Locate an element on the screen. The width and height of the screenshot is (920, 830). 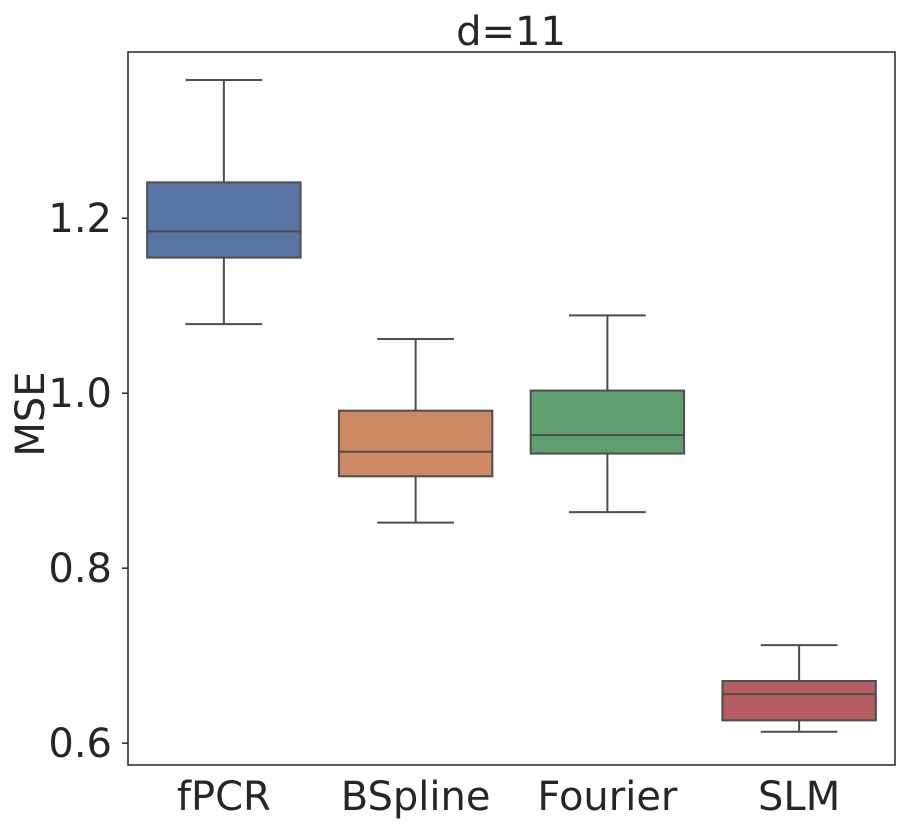
box-bspline is located at coordinates (415, 430).